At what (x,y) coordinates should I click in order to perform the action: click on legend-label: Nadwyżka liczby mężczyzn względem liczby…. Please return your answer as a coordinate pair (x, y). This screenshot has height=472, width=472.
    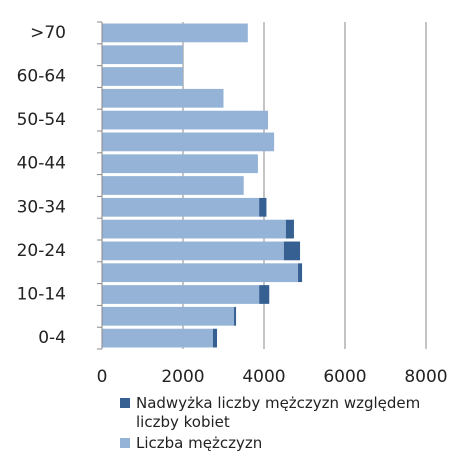
    Looking at the image, I should click on (278, 412).